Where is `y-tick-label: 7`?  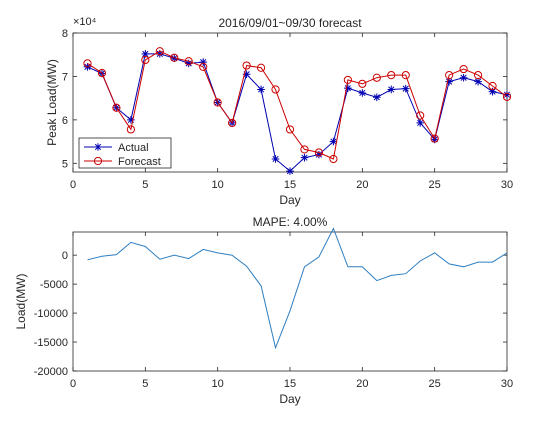
y-tick-label: 7 is located at coordinates (65, 77).